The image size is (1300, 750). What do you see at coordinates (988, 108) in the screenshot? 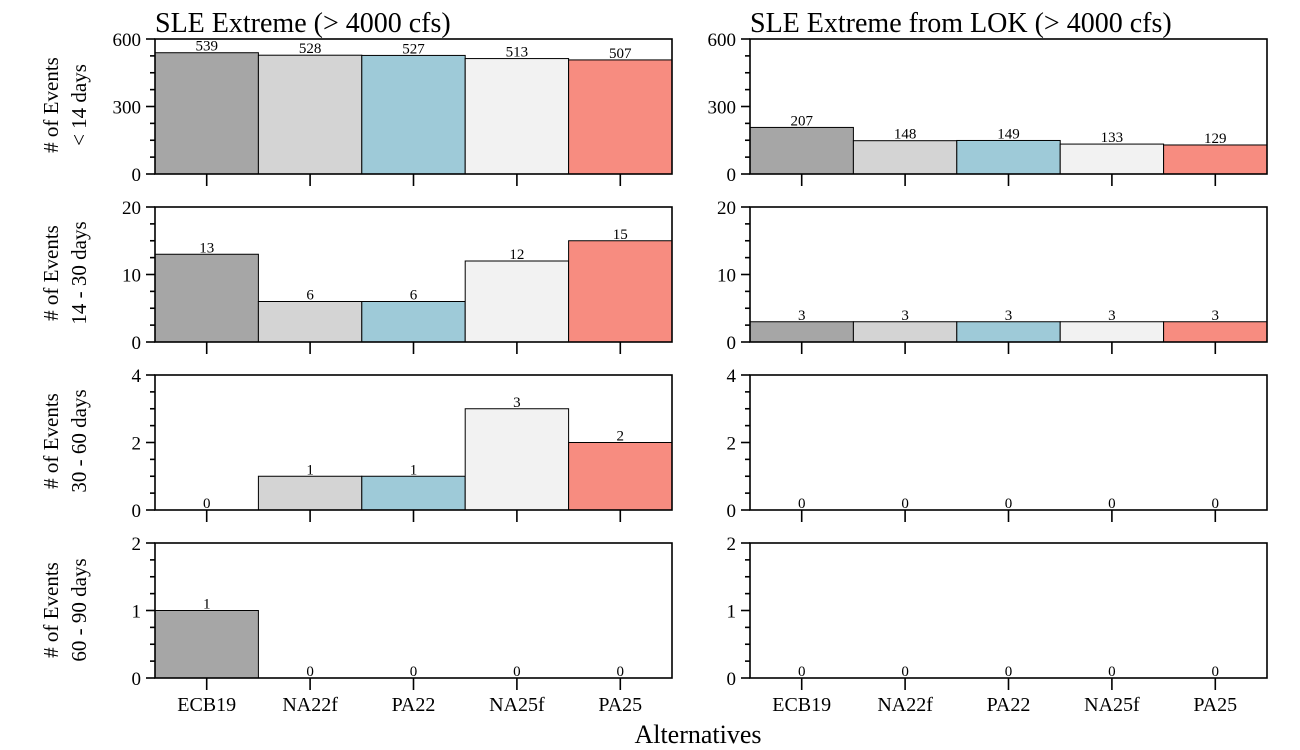
I see `panel-r1-c2: 207 148 149 133 129 0 300 600` at bounding box center [988, 108].